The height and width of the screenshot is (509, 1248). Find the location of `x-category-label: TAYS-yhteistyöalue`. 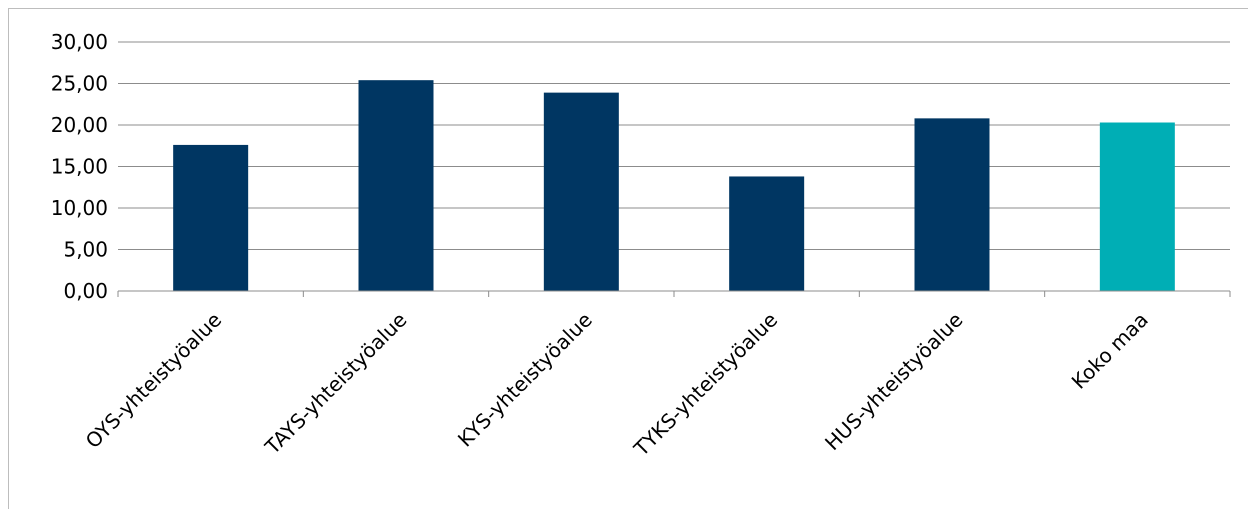

x-category-label: TAYS-yhteistyöalue is located at coordinates (336, 384).